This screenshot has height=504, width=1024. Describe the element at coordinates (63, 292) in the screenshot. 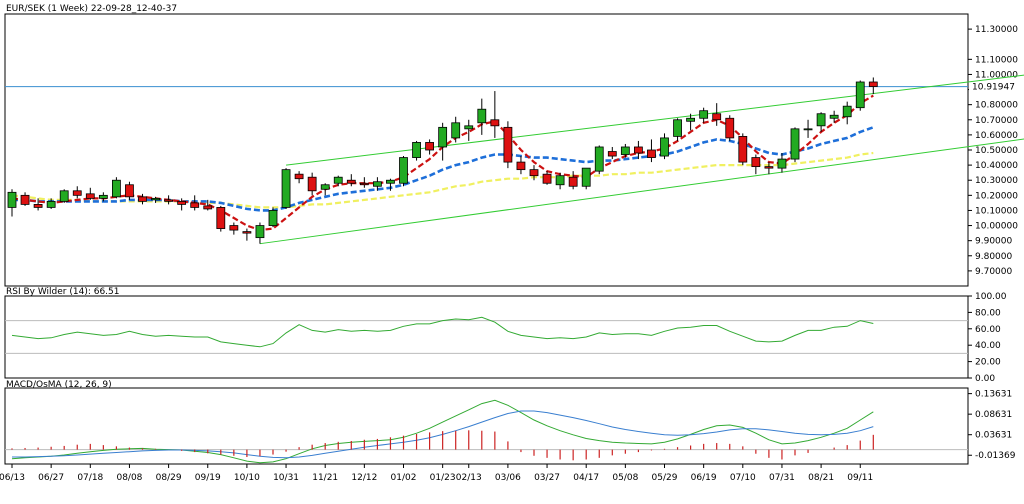

I see `rsi-title: RSI By Wilder (14): 66.51` at that location.